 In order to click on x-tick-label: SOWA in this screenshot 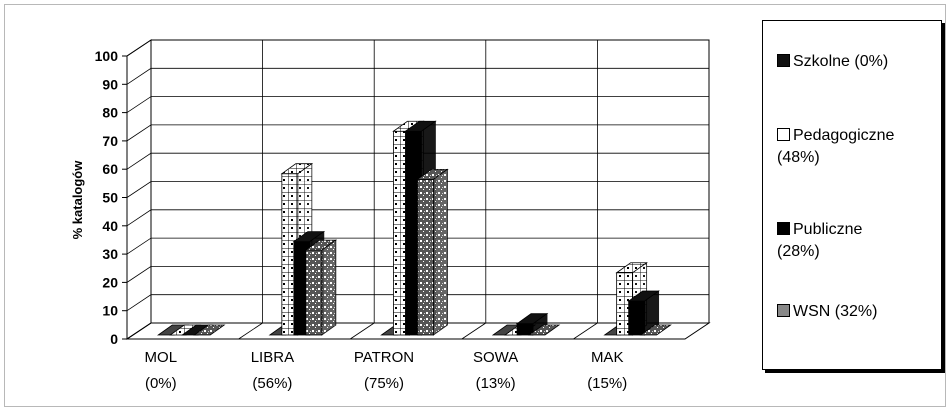, I will do `click(495, 357)`.